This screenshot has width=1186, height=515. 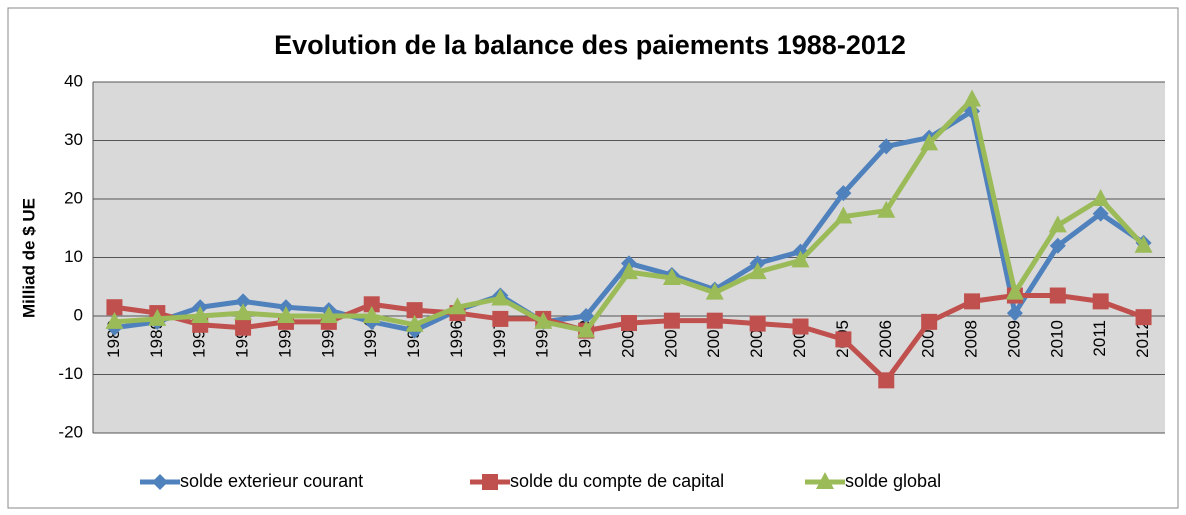 I want to click on y-tick-label: 10, so click(x=73, y=256).